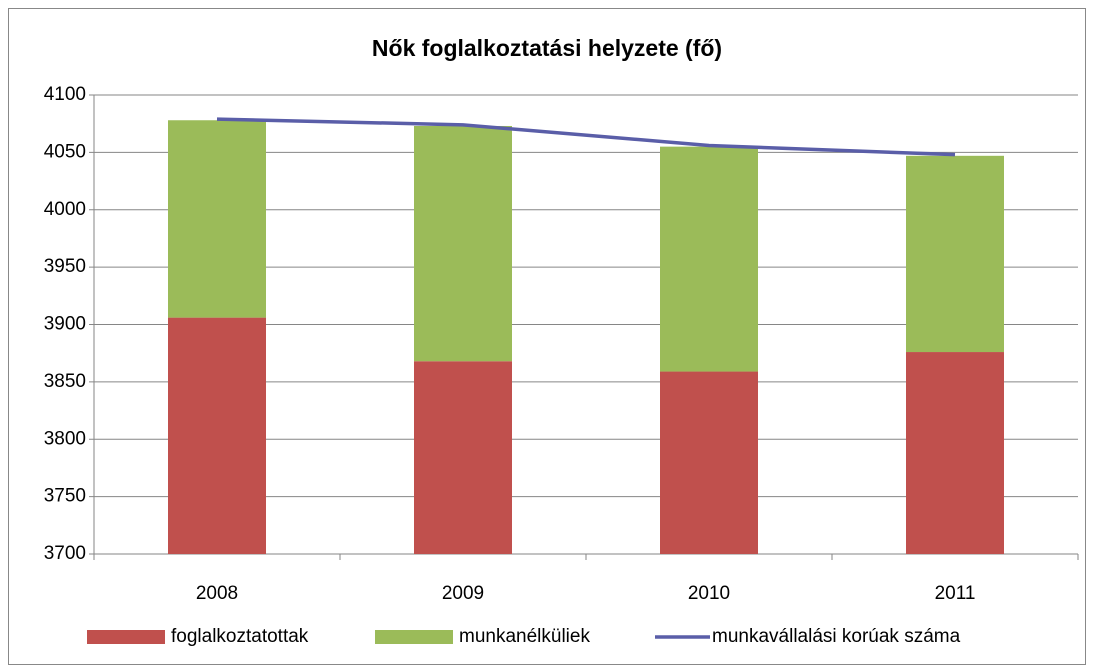  Describe the element at coordinates (586, 137) in the screenshot. I see `line-series` at that location.